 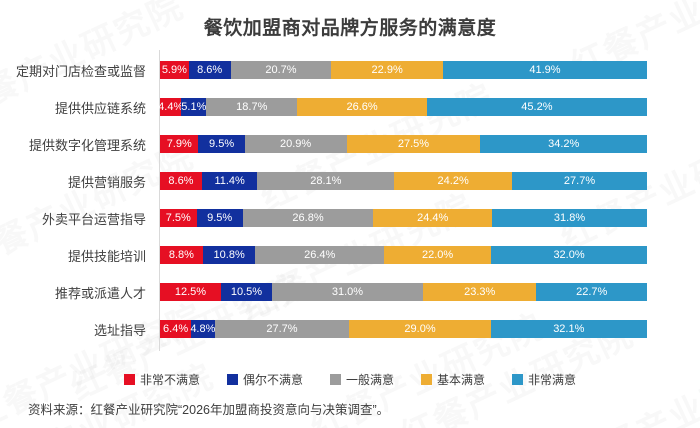 I want to click on segment-value-label: 23.3%, so click(x=480, y=292).